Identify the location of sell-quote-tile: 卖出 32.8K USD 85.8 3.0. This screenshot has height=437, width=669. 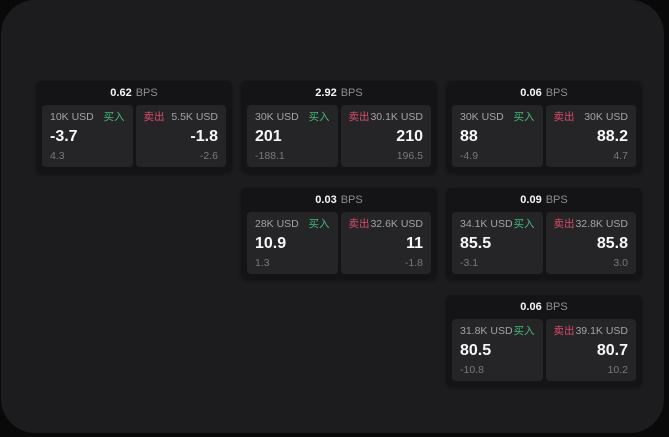
(590, 243).